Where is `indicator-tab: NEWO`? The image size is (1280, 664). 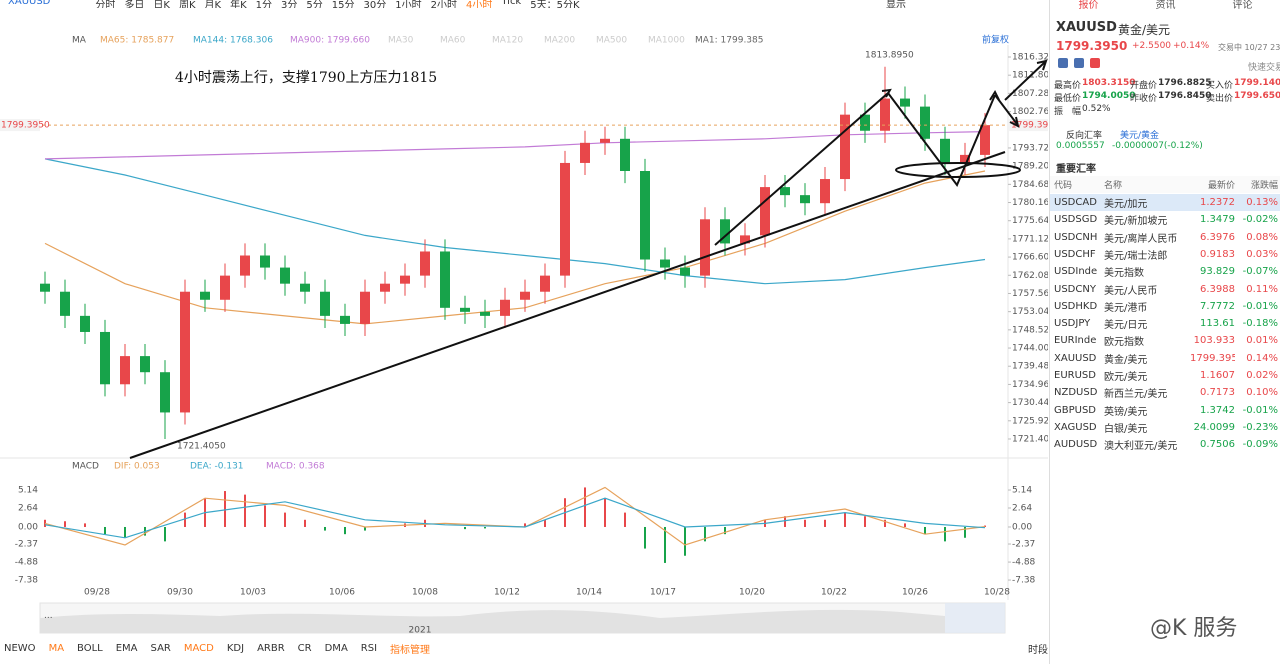 indicator-tab: NEWO is located at coordinates (20, 648).